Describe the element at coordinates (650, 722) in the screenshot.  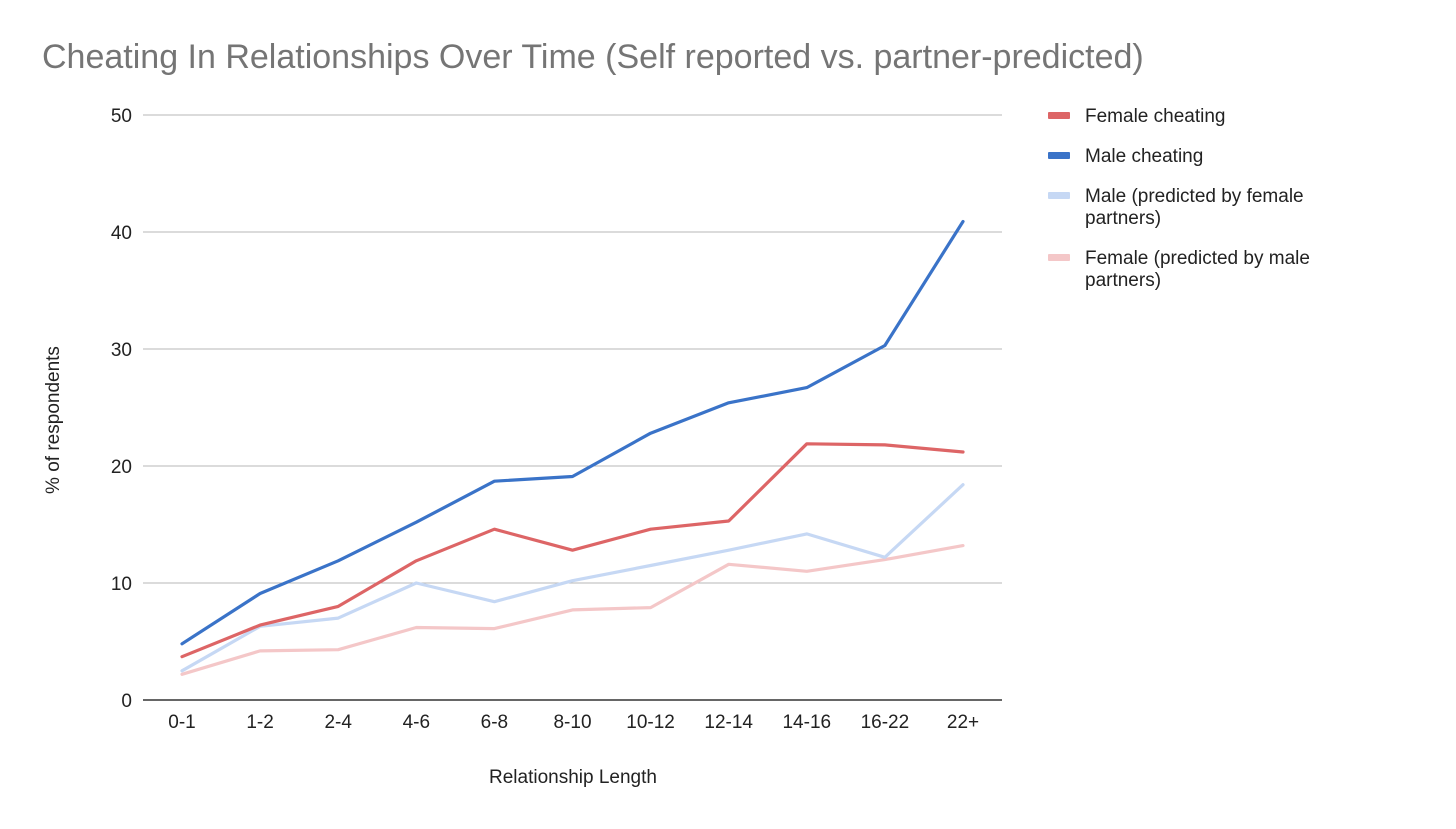
I see `x-tick-label: 10-12` at that location.